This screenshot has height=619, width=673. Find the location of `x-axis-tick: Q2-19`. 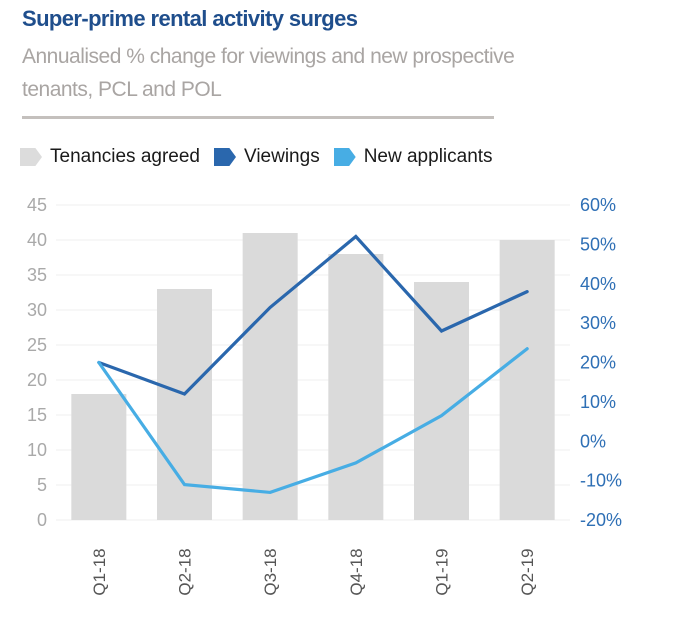

x-axis-tick: Q2-19 is located at coordinates (527, 571).